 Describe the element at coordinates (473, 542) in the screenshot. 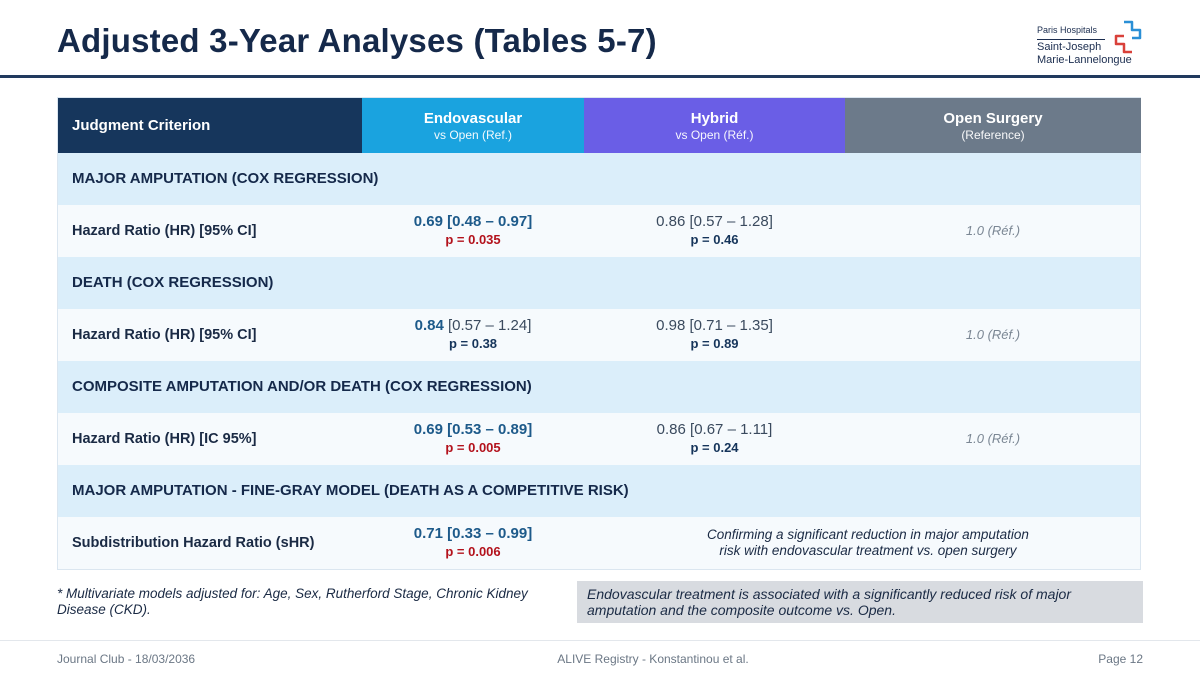

I see `endo-cell: 0.71 [0.33 – 0.99] p = 0.006` at that location.